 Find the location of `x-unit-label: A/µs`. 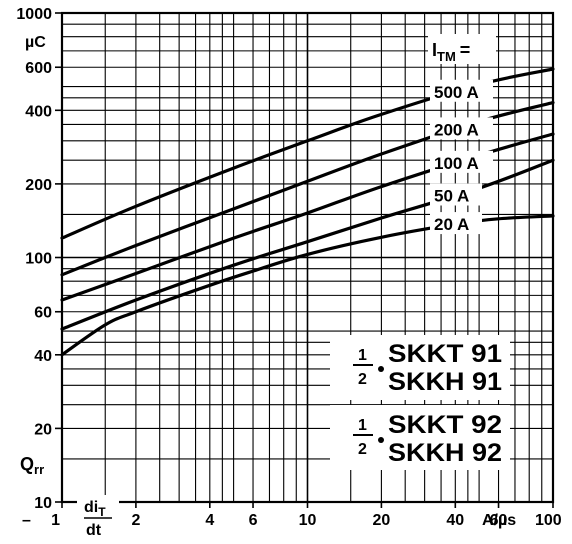

x-unit-label: A/µs is located at coordinates (499, 520).